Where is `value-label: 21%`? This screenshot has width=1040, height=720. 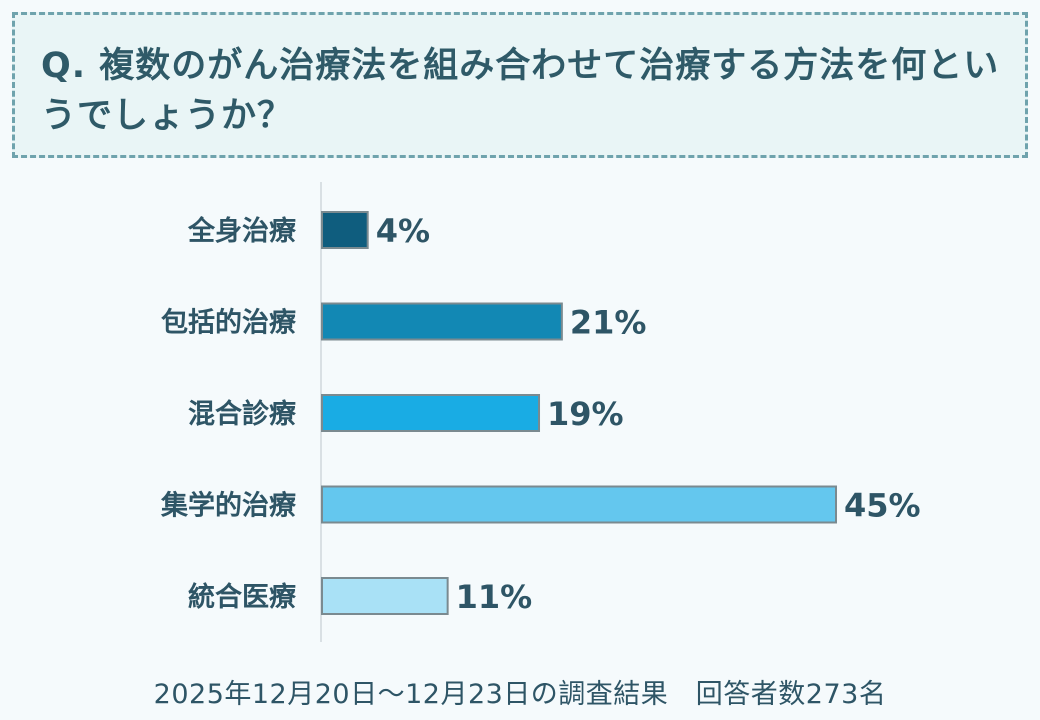 value-label: 21% is located at coordinates (608, 323).